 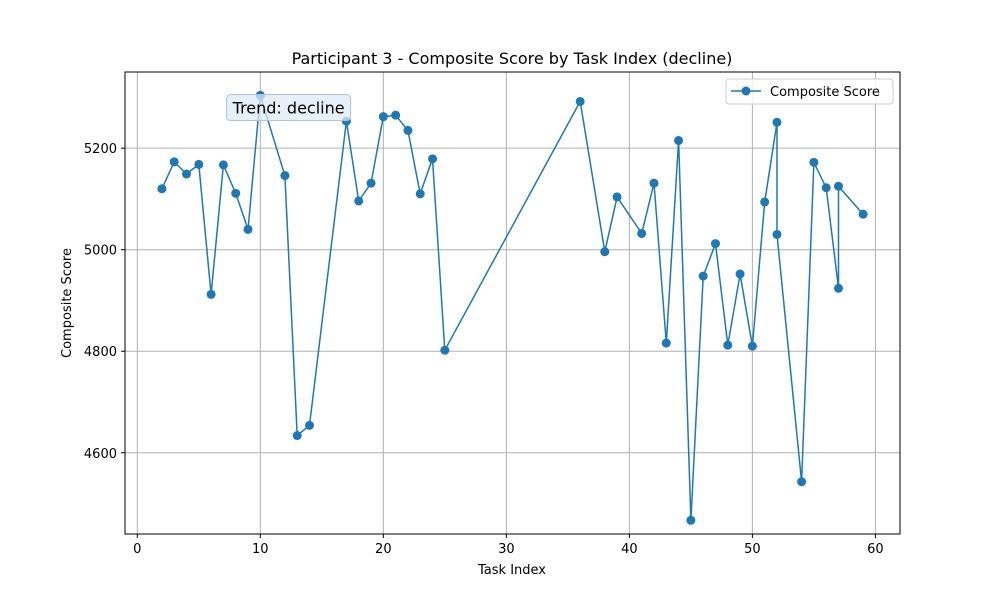 I want to click on x-axis-title: Task Index, so click(x=511, y=570).